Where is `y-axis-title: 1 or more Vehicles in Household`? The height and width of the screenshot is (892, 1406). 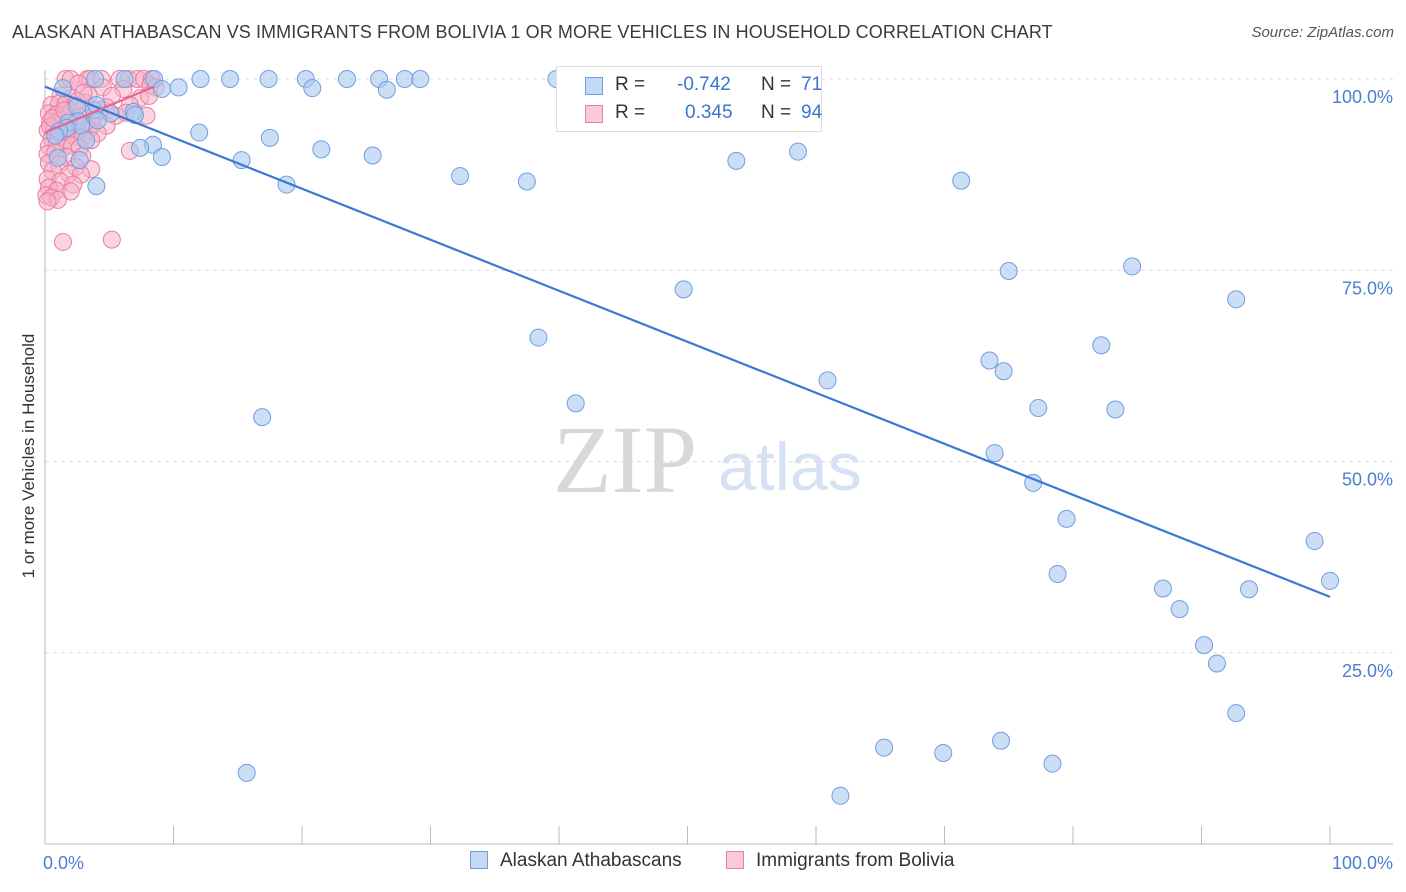
y-axis-title: 1 or more Vehicles in Household is located at coordinates (28, 456).